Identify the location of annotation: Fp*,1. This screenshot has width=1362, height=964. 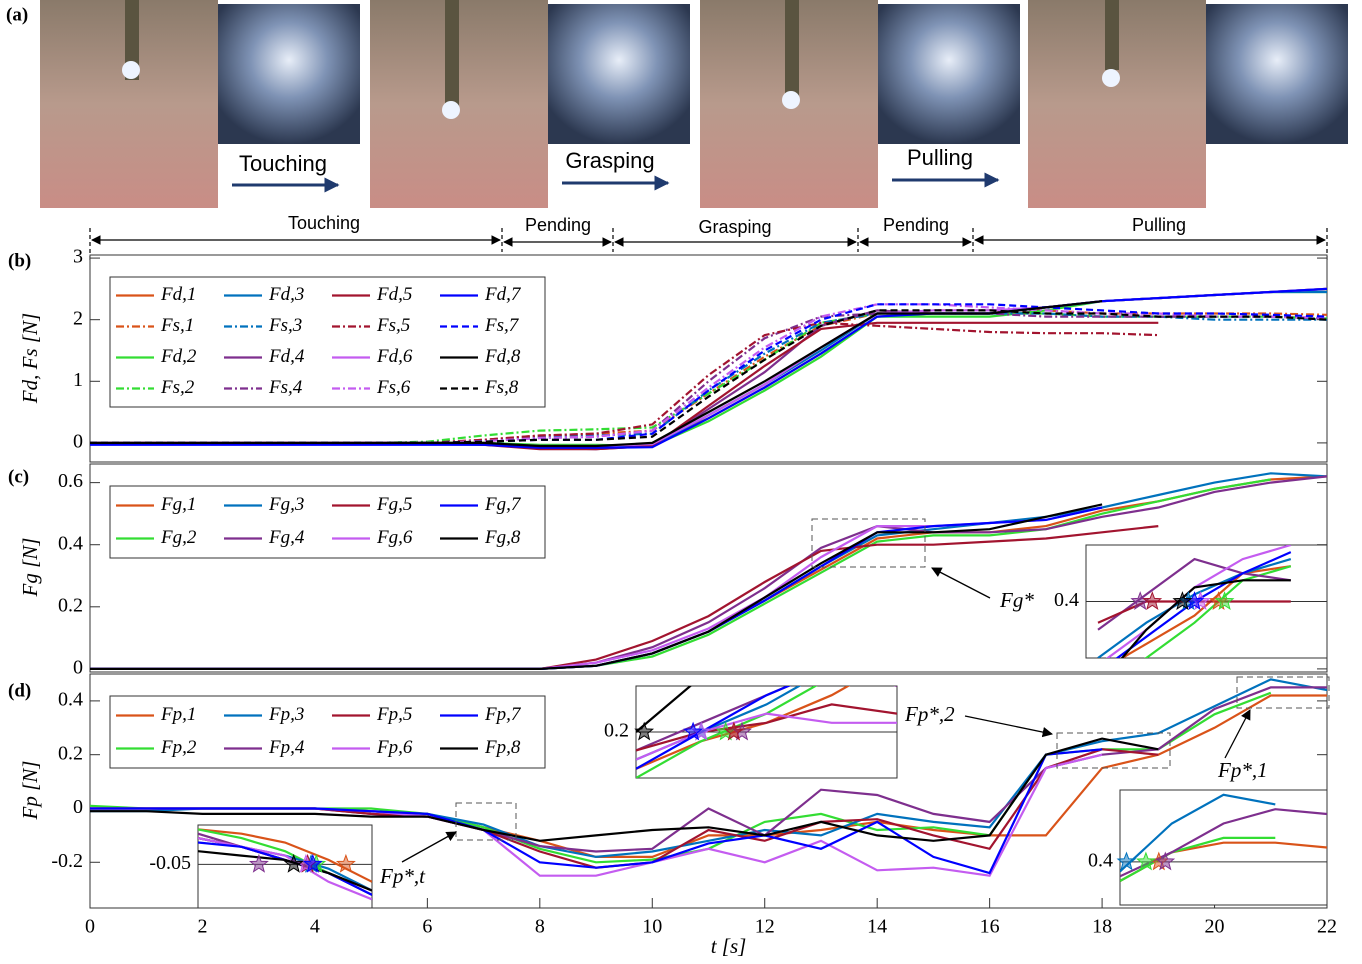
(1242, 770).